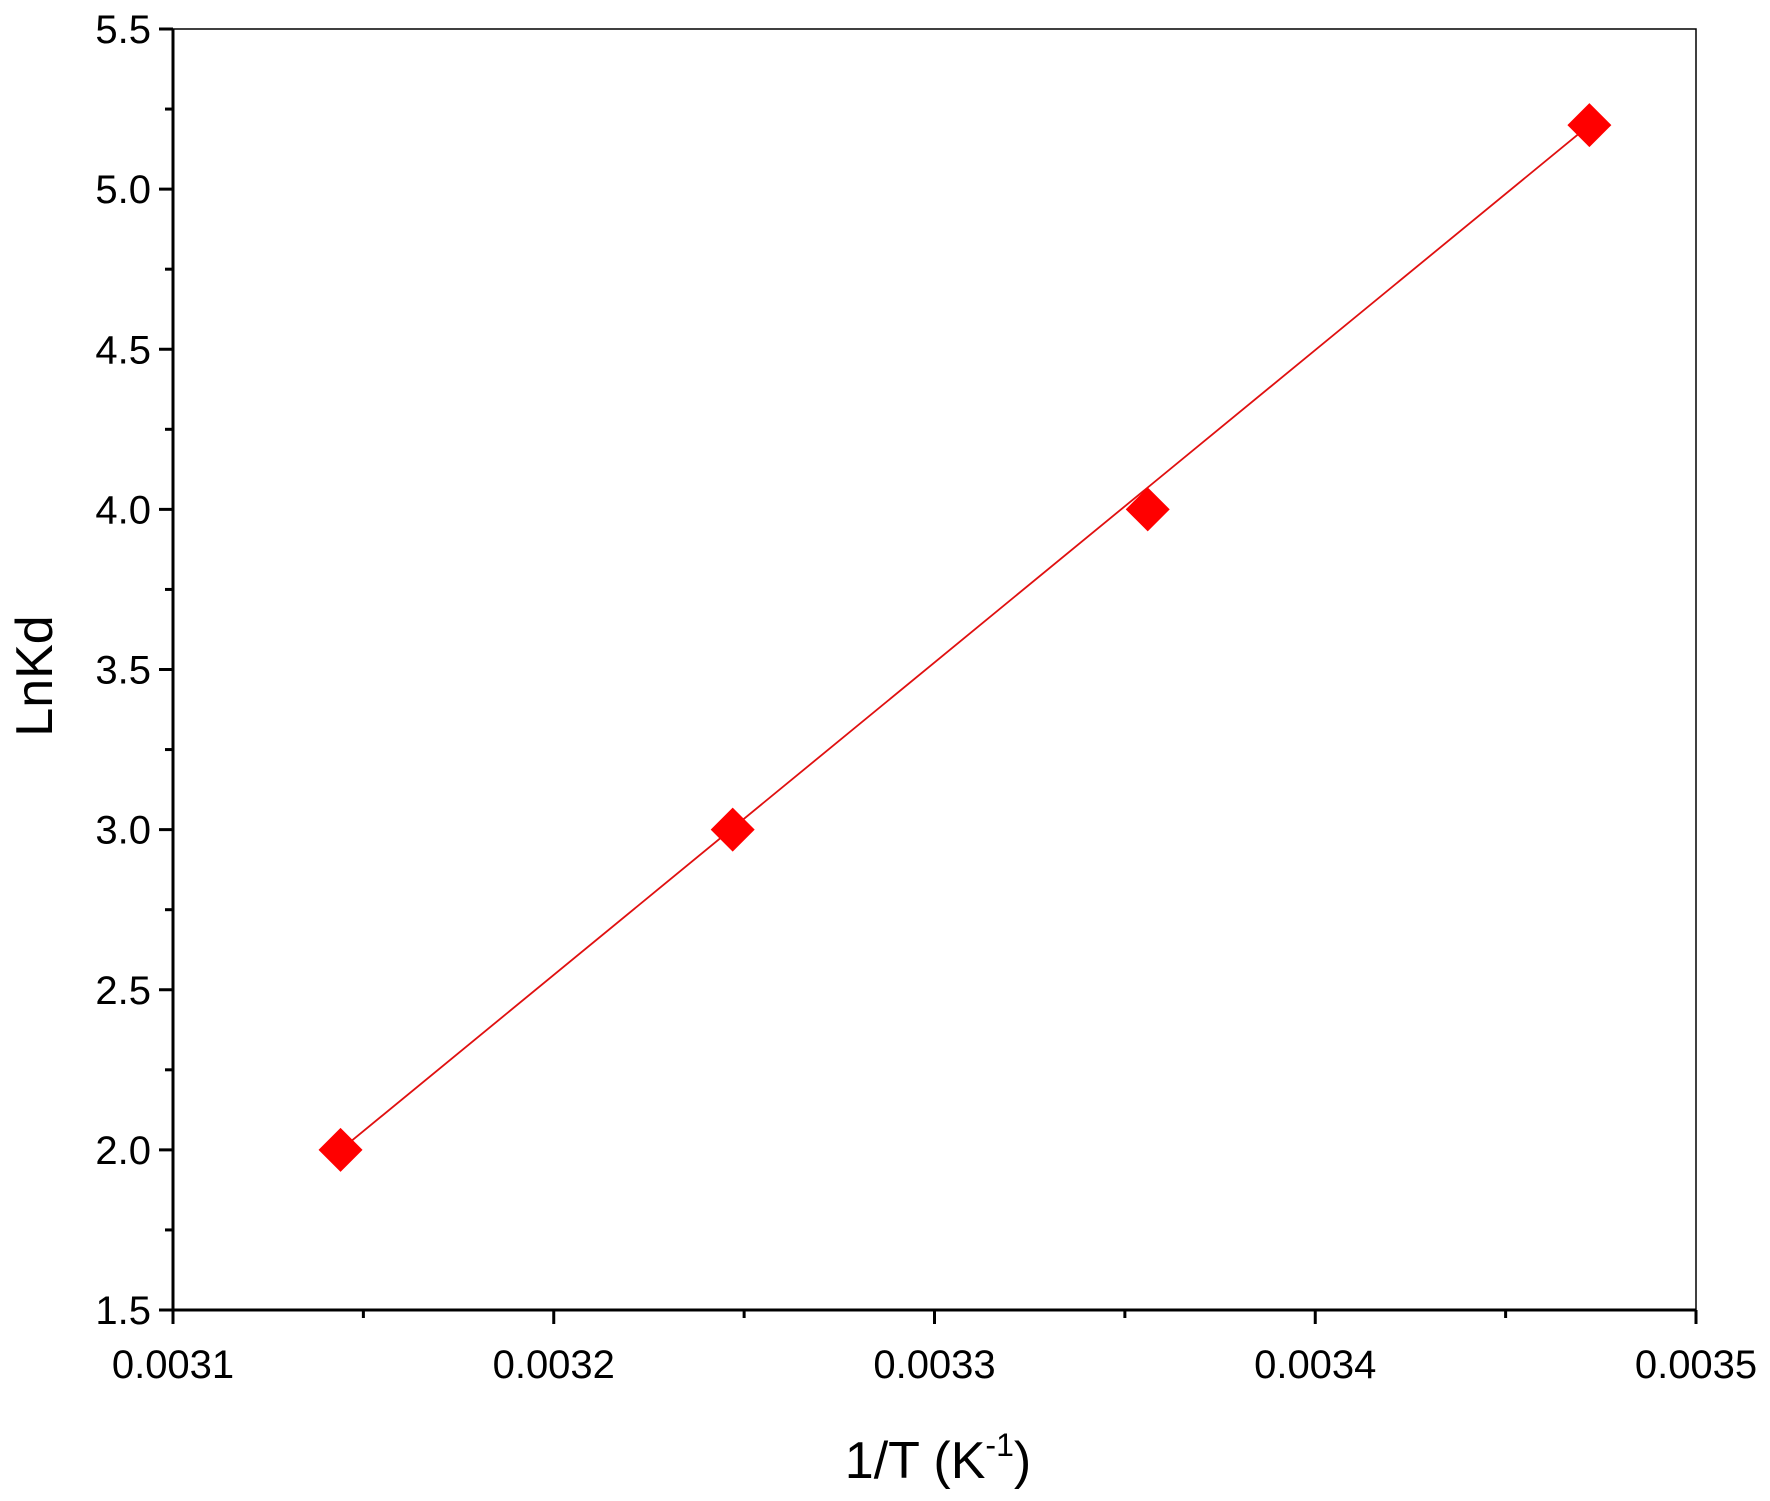 This screenshot has height=1501, width=1770. I want to click on x-axis-title: 1/T (K-1), so click(938, 1458).